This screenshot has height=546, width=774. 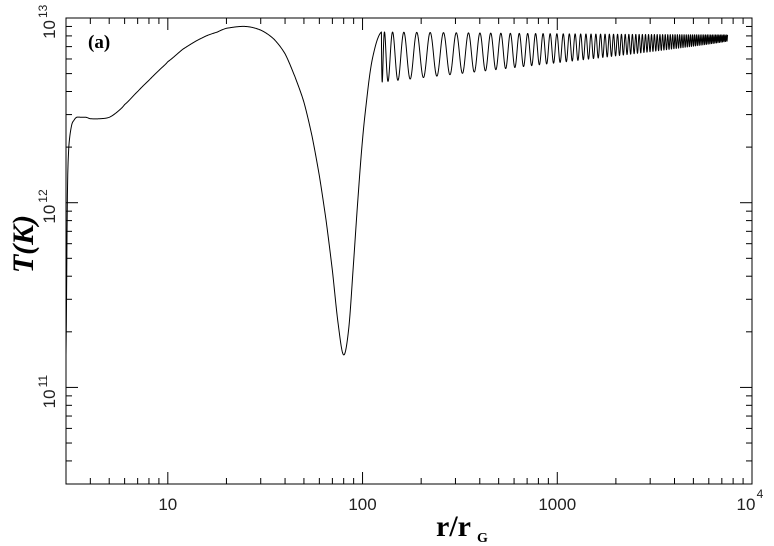 What do you see at coordinates (43, 11) in the screenshot?
I see `y-tick-label-exponent: 13` at bounding box center [43, 11].